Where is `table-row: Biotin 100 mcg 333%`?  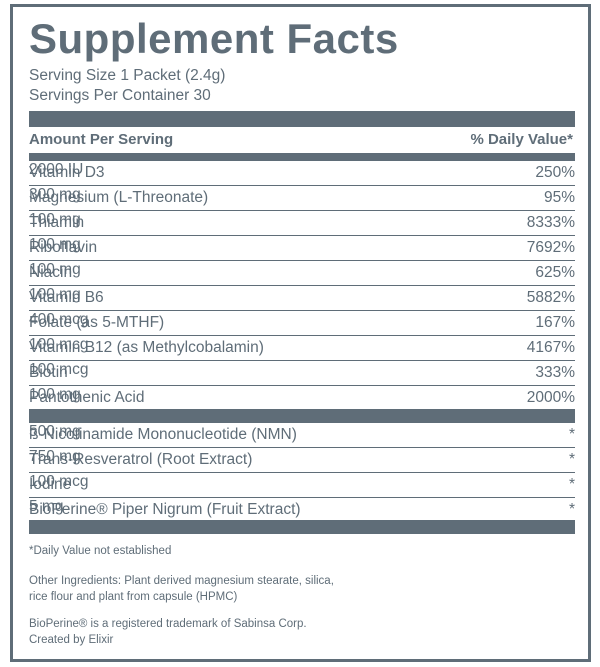 table-row: Biotin 100 mcg 333% is located at coordinates (302, 373).